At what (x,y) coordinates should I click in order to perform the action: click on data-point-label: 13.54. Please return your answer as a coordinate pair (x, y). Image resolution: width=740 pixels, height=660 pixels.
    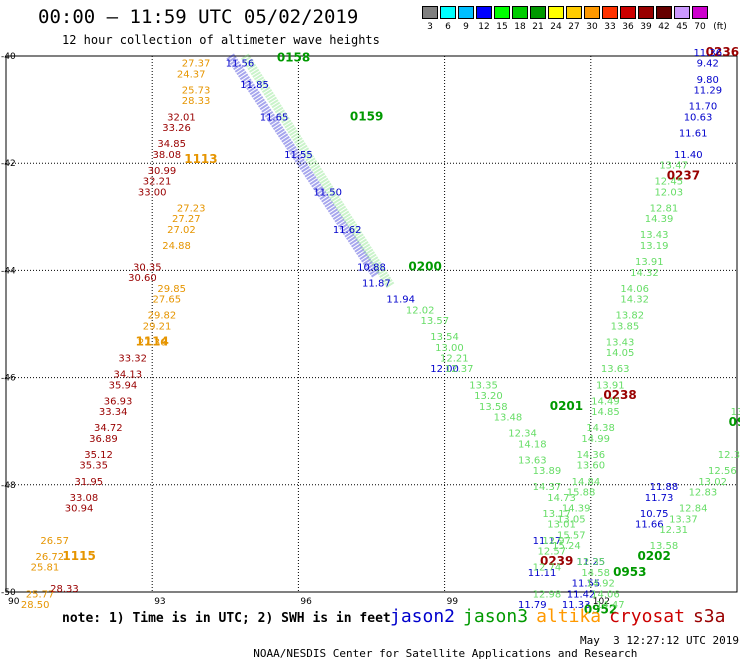
    Looking at the image, I should click on (444, 337).